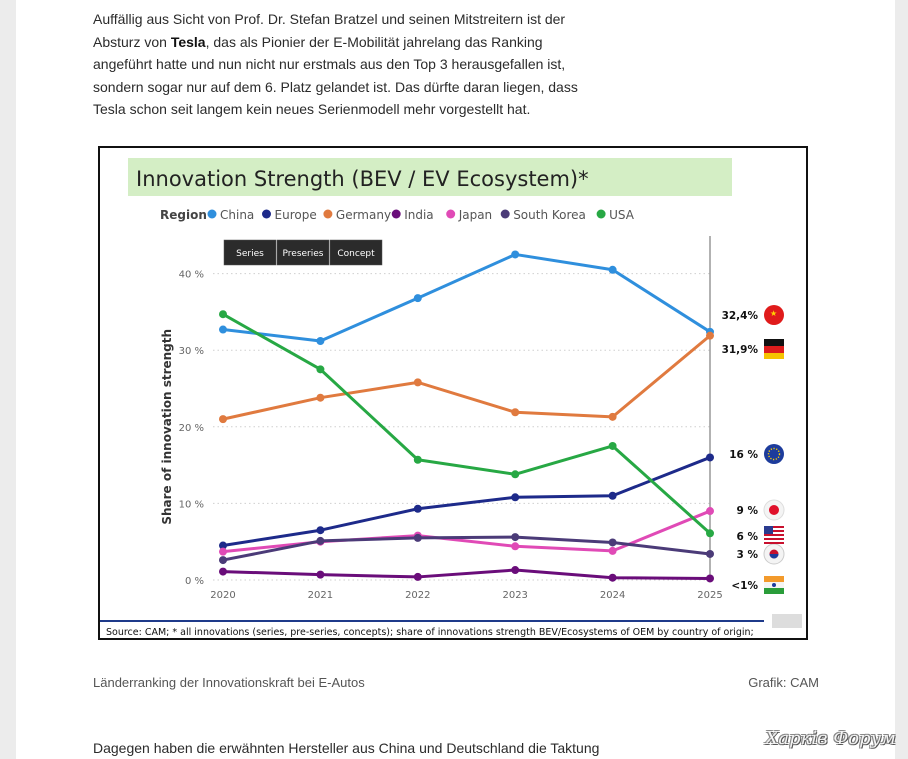  I want to click on korea-flag-icon, so click(774, 554).